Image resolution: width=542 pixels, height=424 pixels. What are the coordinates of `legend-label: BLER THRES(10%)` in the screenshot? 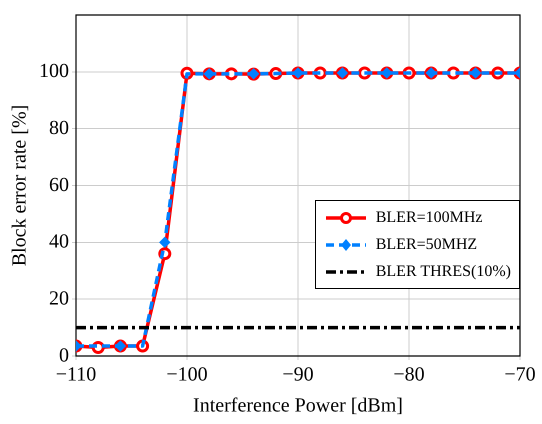 It's located at (443, 271).